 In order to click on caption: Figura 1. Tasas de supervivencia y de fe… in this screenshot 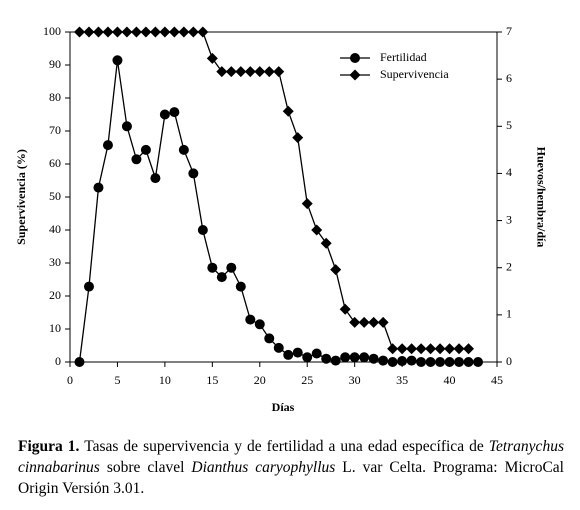, I will do `click(291, 467)`.